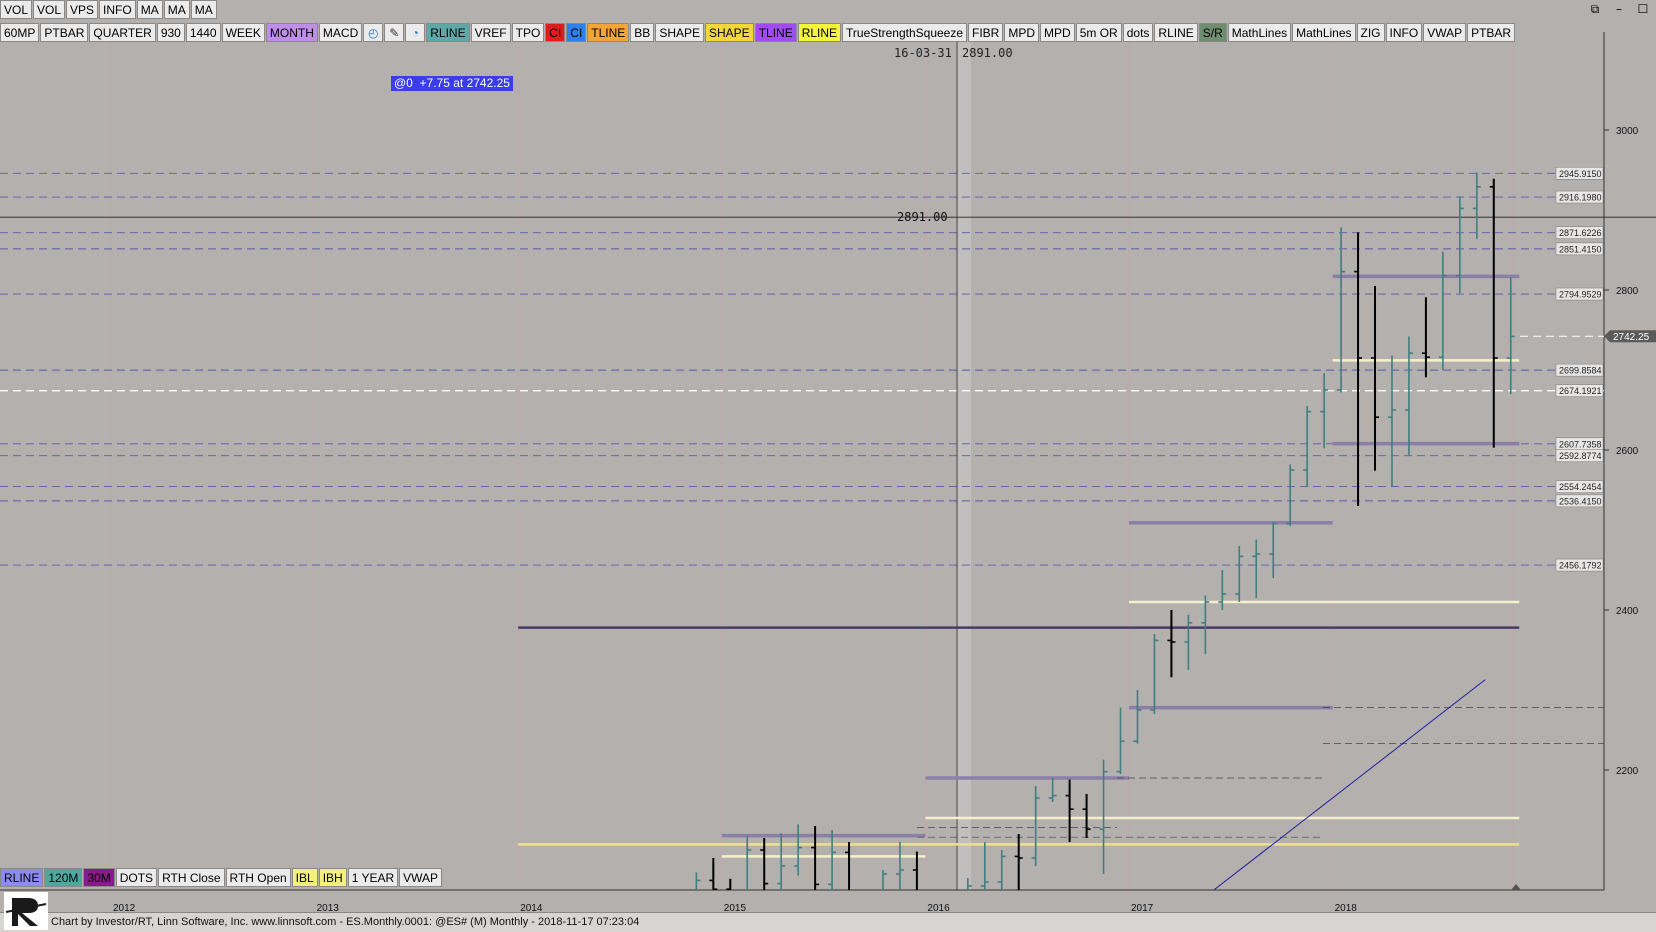 This screenshot has height=932, width=1656. I want to click on main-button-zig-32: ZIG, so click(1370, 32).